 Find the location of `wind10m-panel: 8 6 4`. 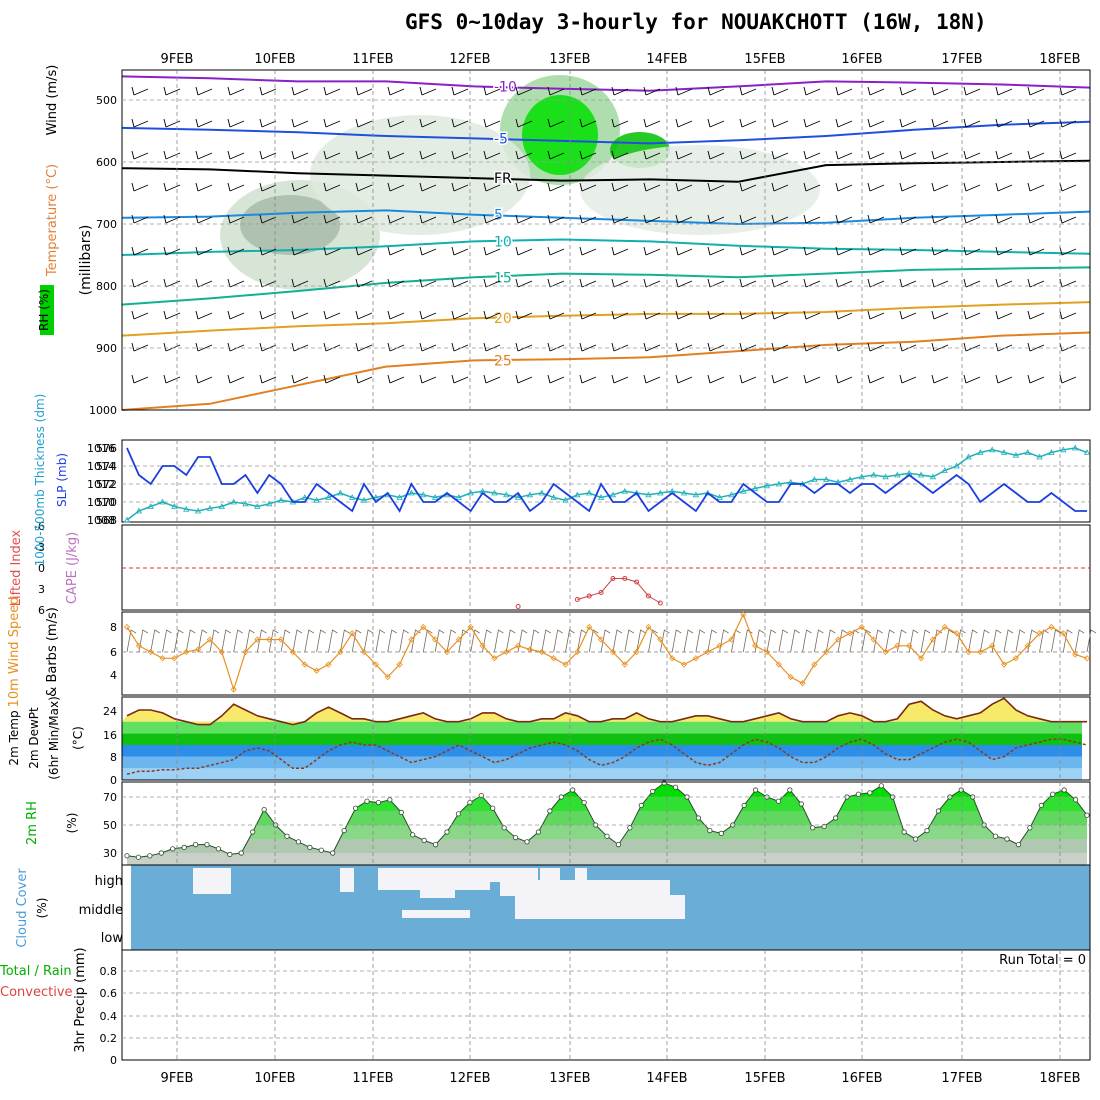

wind10m-panel: 8 6 4 is located at coordinates (603, 653).